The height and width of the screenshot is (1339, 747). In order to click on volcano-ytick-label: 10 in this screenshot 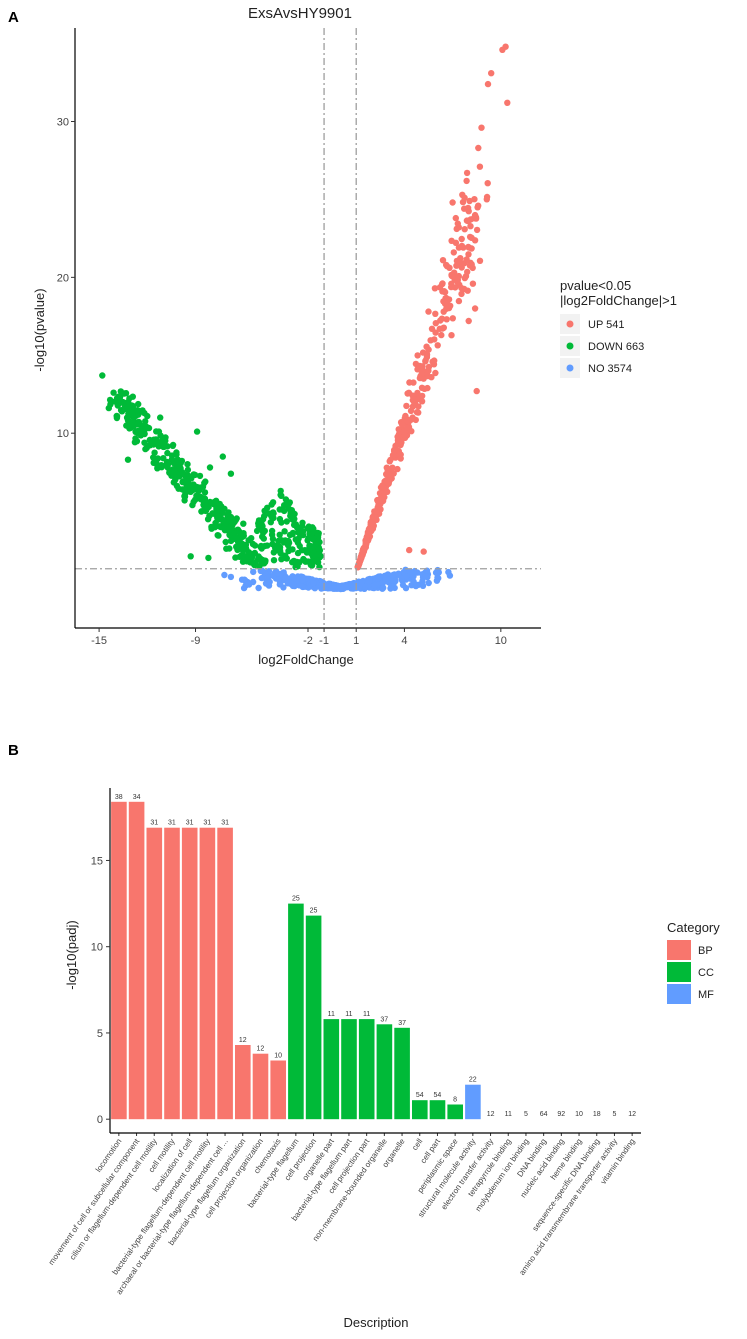, I will do `click(63, 434)`.